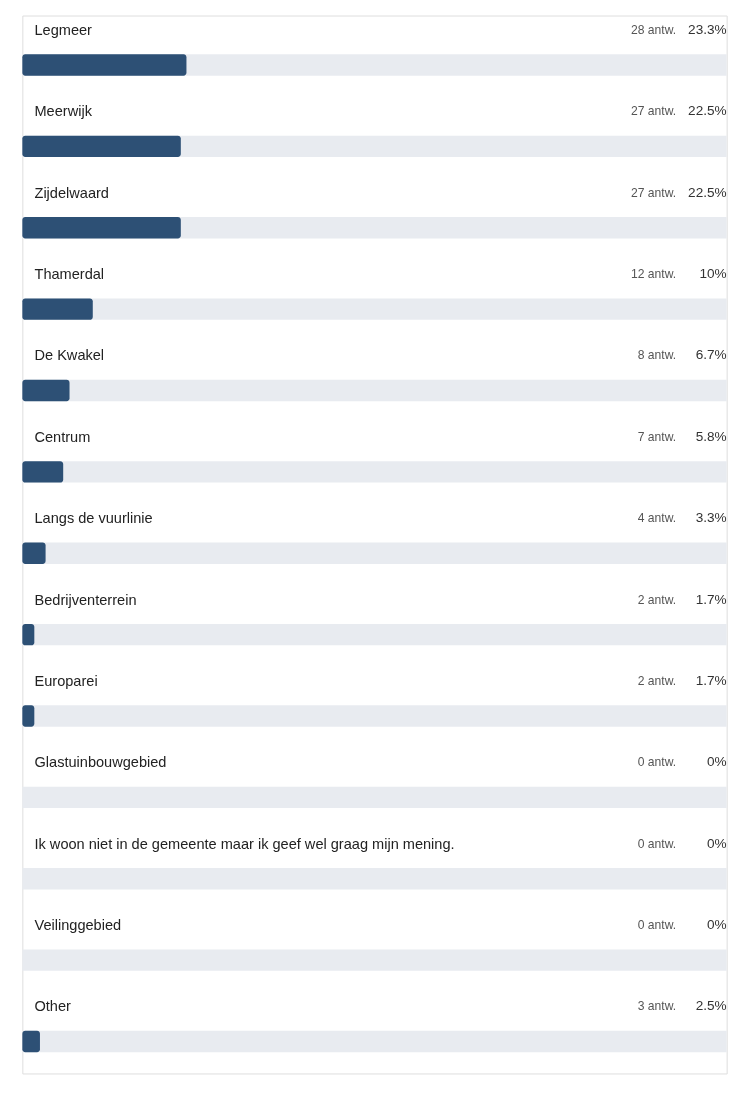 Image resolution: width=749 pixels, height=1101 pixels. Describe the element at coordinates (62, 436) in the screenshot. I see `y-tick-label: Centrum` at that location.